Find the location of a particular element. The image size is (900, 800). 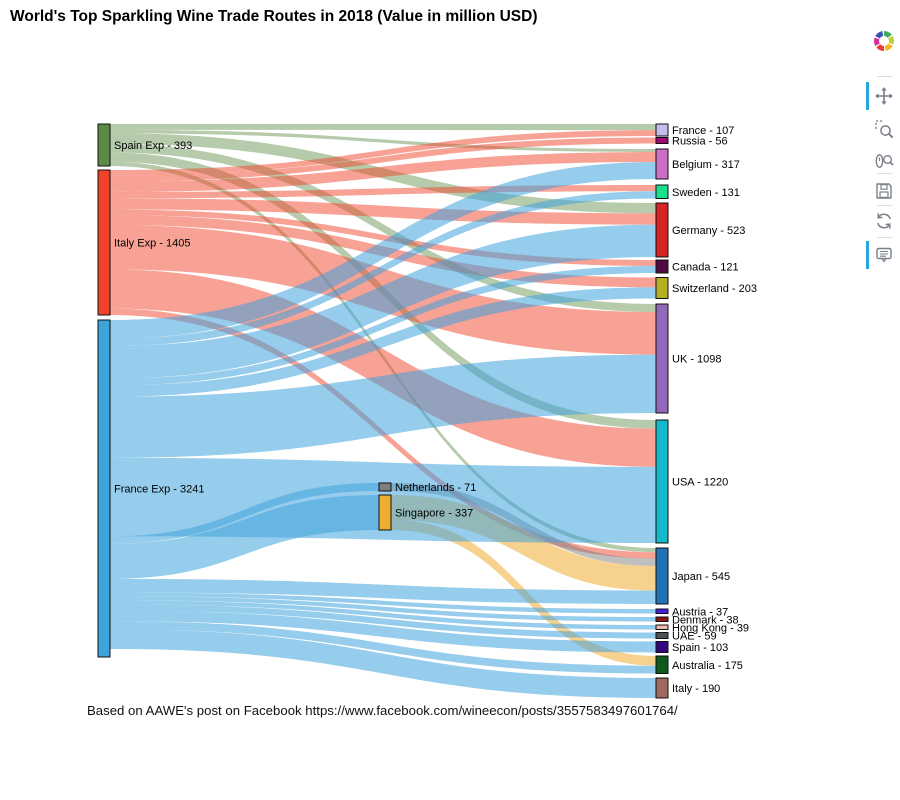

sankey-node-switzerland is located at coordinates (662, 288).